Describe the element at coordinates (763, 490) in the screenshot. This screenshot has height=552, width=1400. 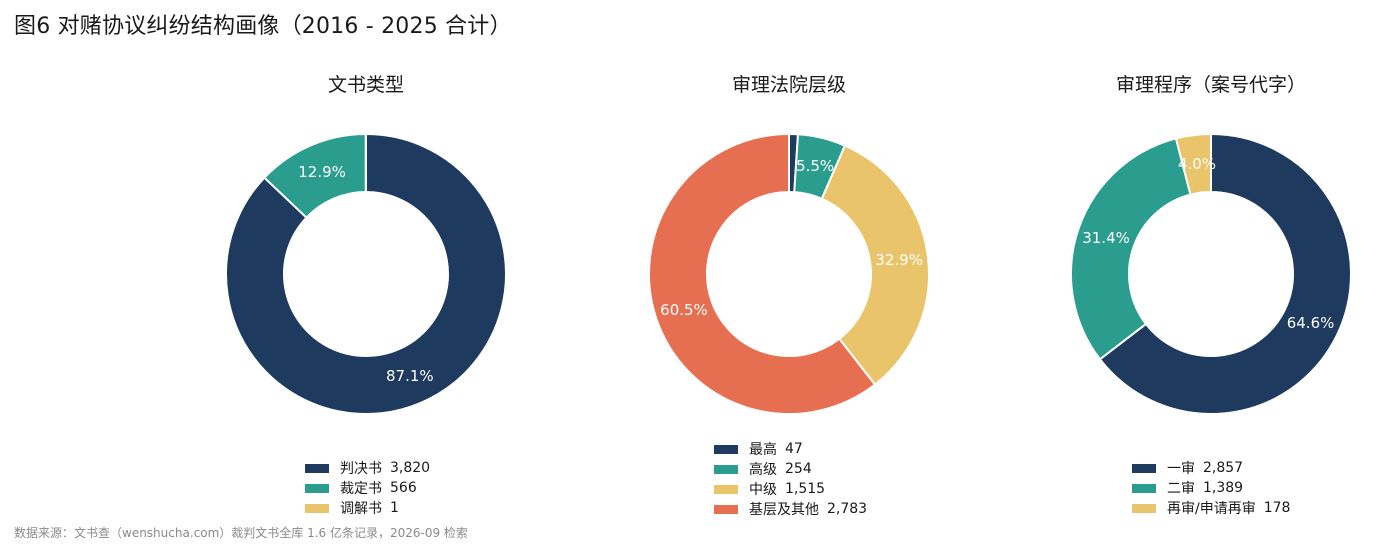
I see `legend-label: 中级` at that location.